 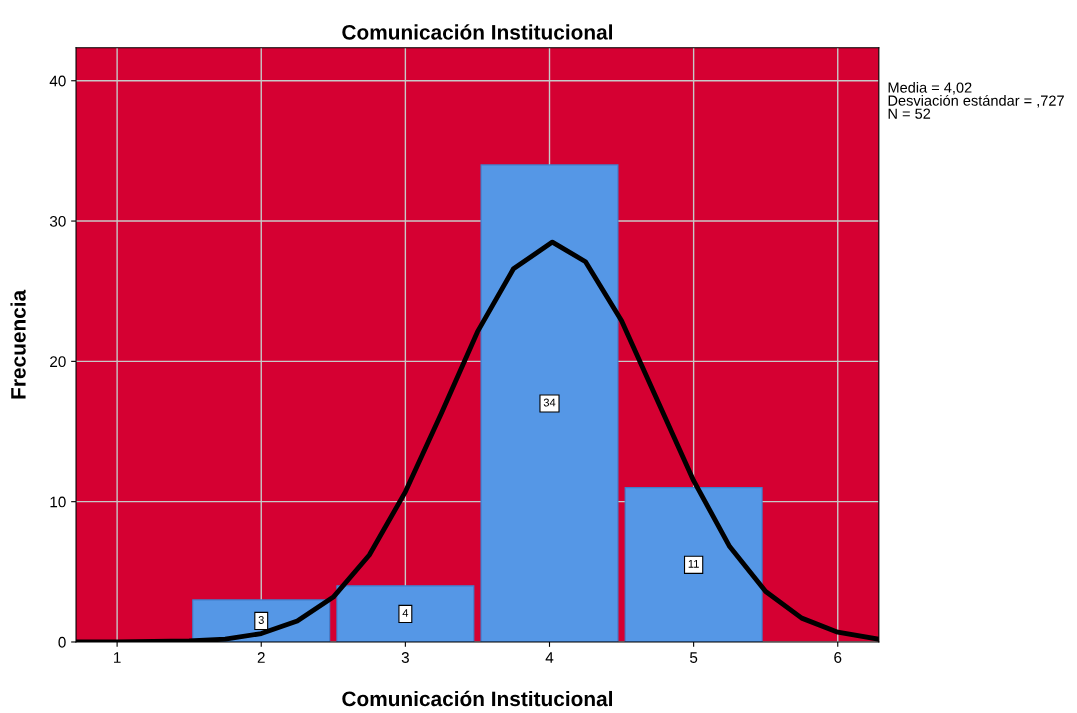 What do you see at coordinates (117, 657) in the screenshot?
I see `x-tick-label: 1` at bounding box center [117, 657].